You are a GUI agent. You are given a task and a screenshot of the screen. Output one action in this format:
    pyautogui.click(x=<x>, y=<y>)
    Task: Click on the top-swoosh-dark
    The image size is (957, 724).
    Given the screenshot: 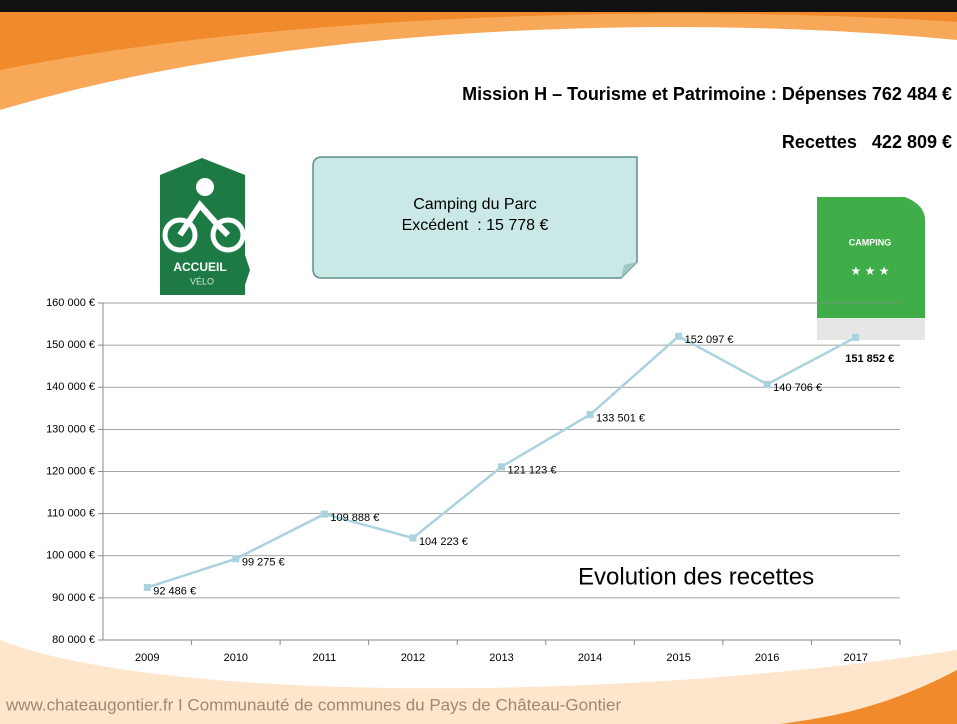 What is the action you would take?
    pyautogui.click(x=478, y=35)
    